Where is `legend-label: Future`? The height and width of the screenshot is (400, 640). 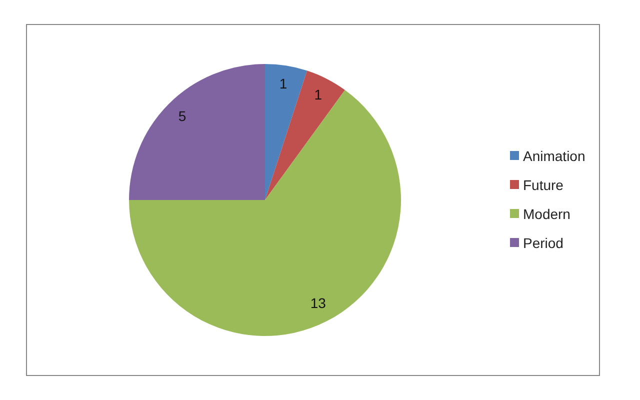 legend-label: Future is located at coordinates (543, 184).